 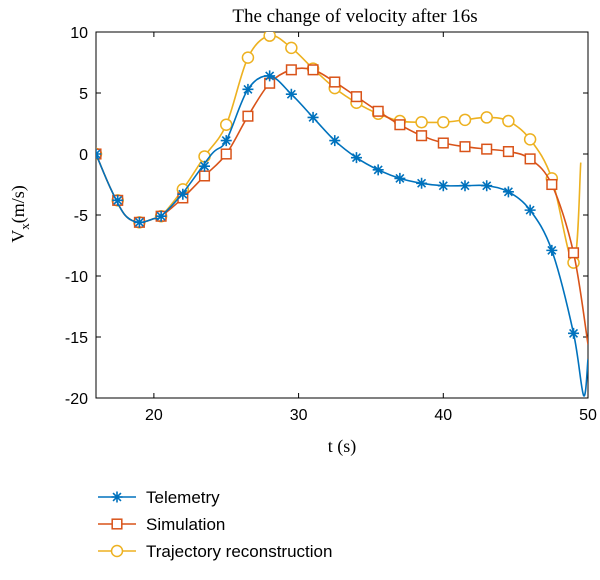 I want to click on legend-label: Trajectory reconstruction, so click(x=239, y=551).